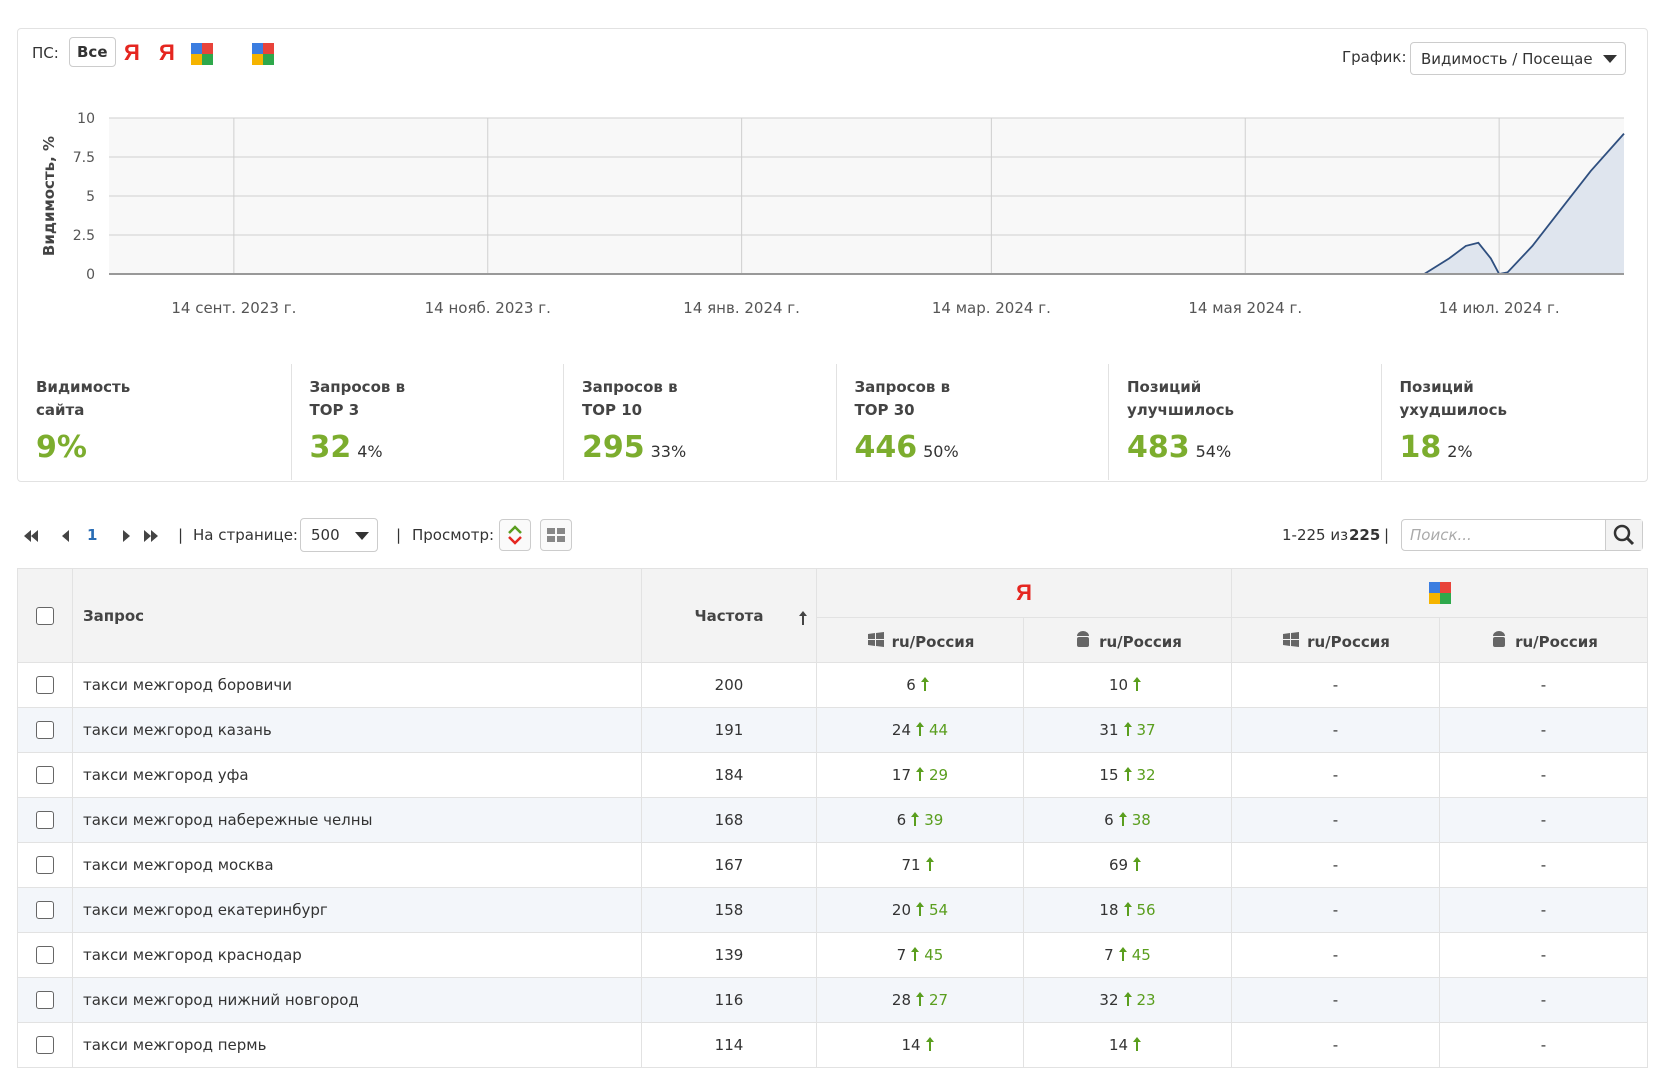 This screenshot has height=1068, width=1680. What do you see at coordinates (1439, 593) in the screenshot?
I see `google-header` at bounding box center [1439, 593].